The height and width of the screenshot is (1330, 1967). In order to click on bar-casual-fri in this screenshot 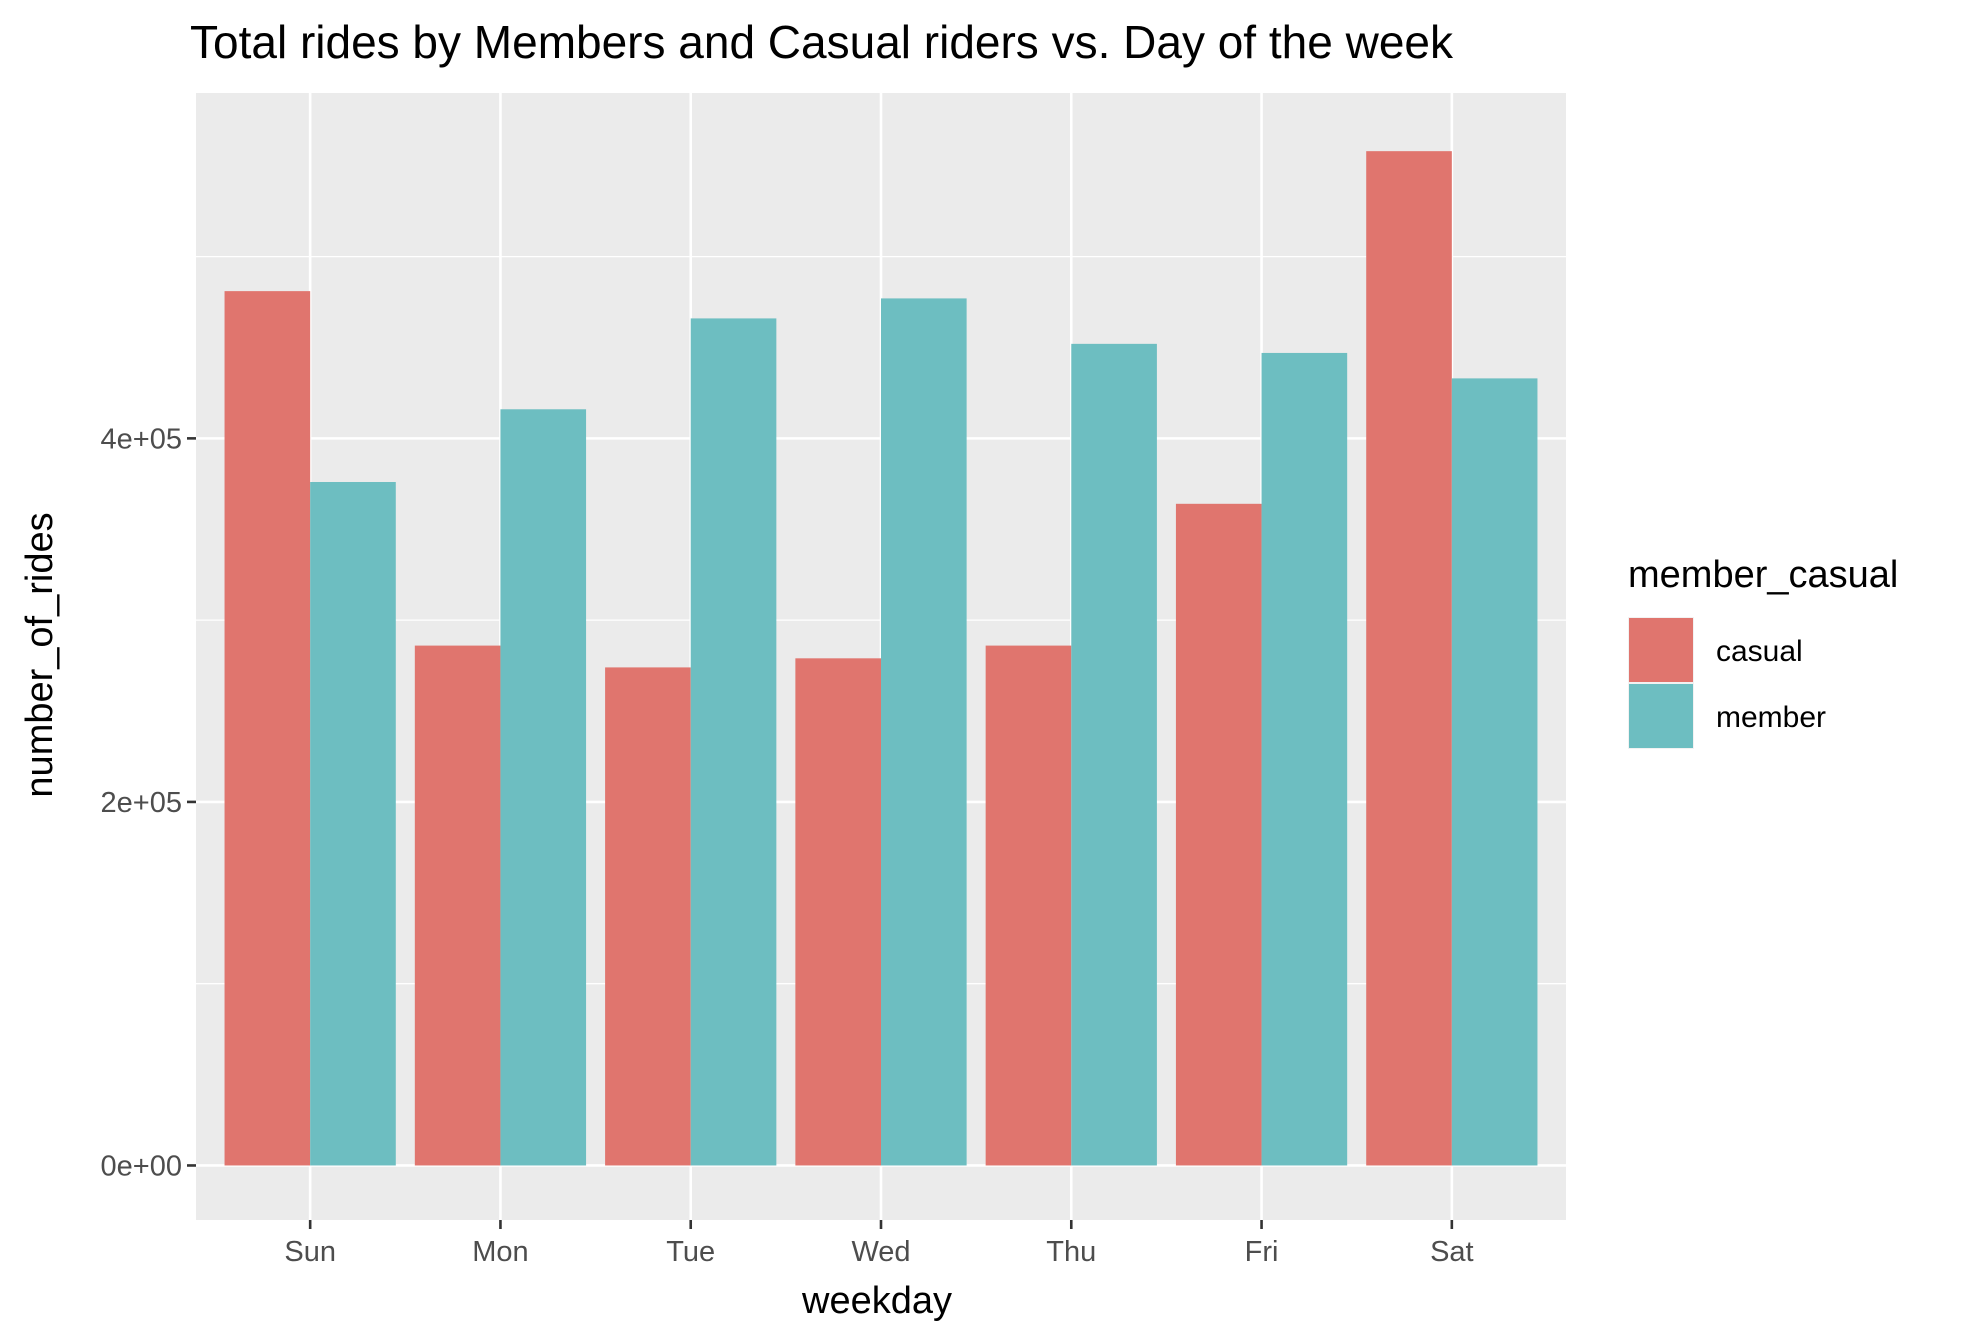, I will do `click(1218, 834)`.